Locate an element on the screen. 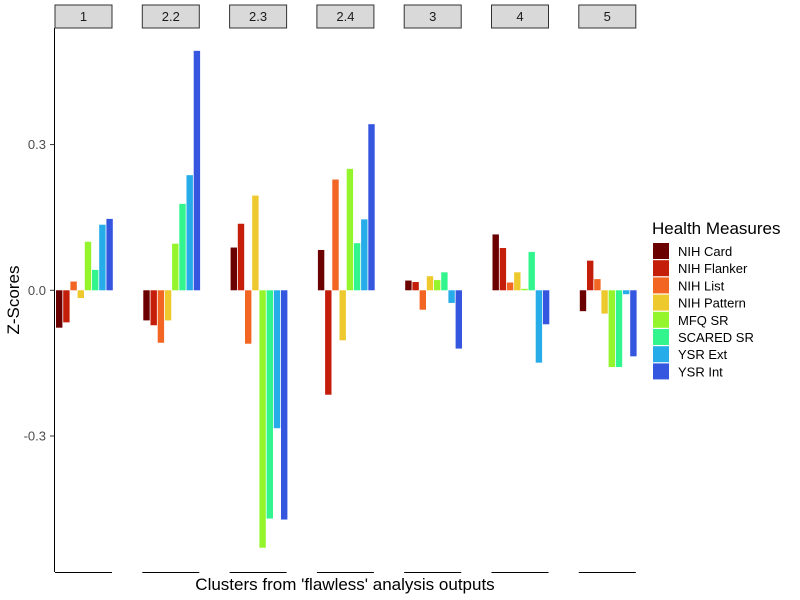 The image size is (800, 600). y-ticks: -0.3 0.0 0.3 is located at coordinates (39, 290).